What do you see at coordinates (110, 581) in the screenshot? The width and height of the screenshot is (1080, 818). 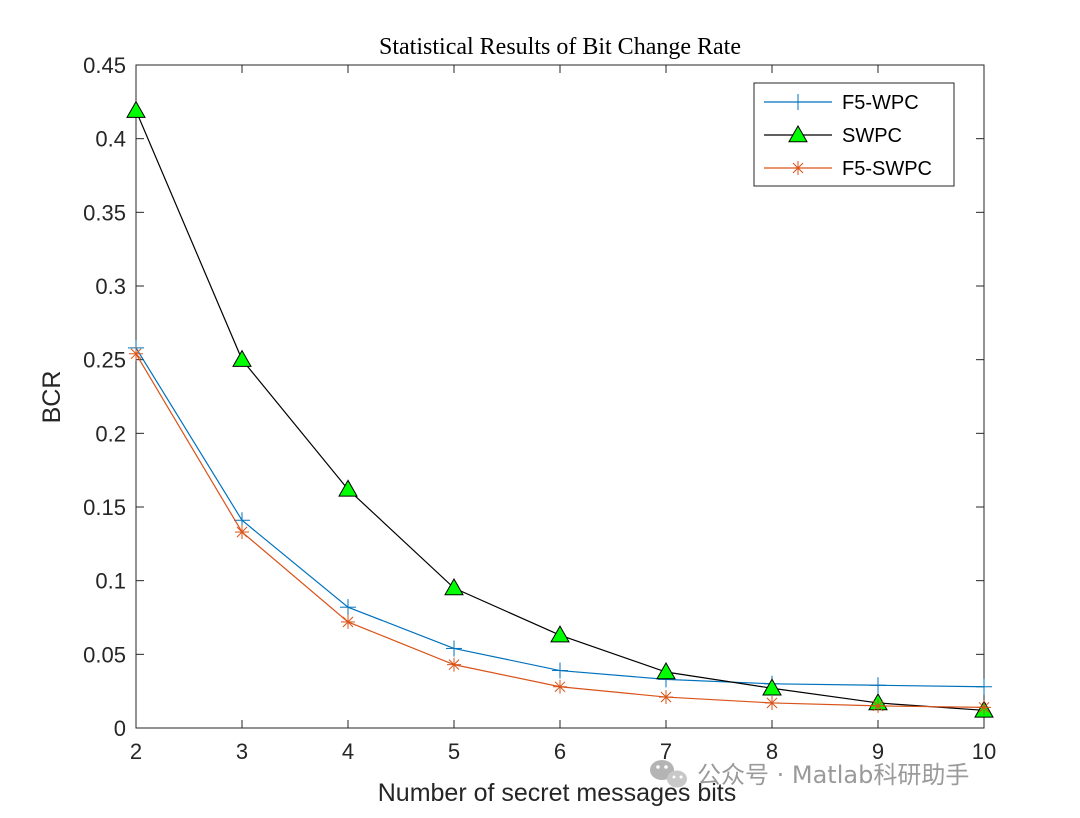 I see `y-tick-label: 0.1` at bounding box center [110, 581].